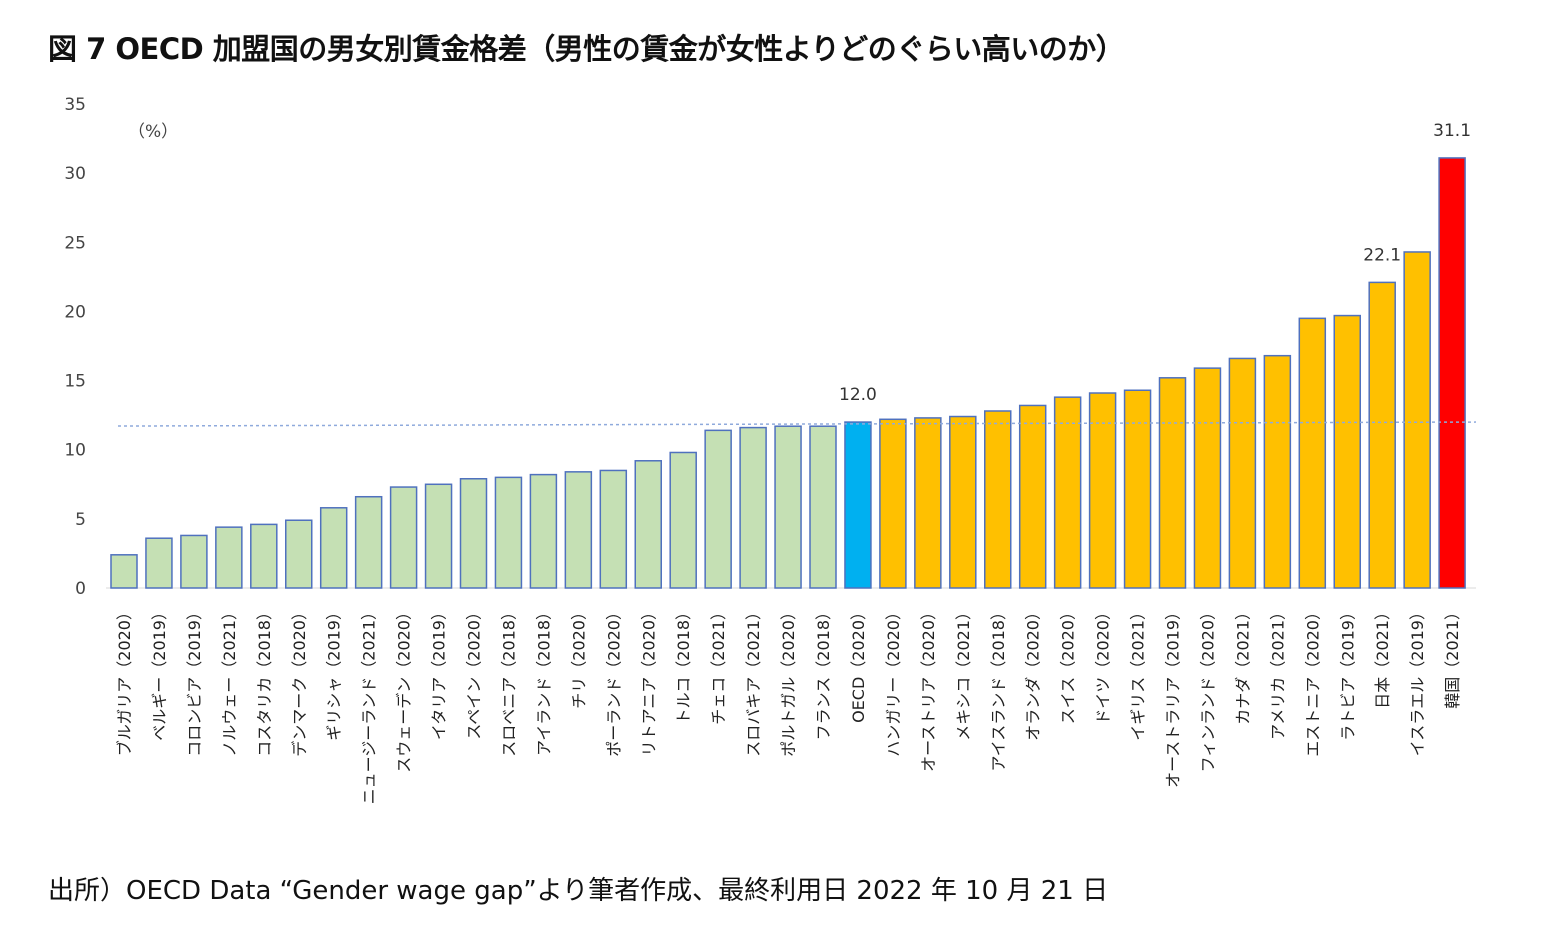 Image resolution: width=1543 pixels, height=940 pixels. I want to click on x-tick-label: イスラエル（2019）, so click(1417, 680).